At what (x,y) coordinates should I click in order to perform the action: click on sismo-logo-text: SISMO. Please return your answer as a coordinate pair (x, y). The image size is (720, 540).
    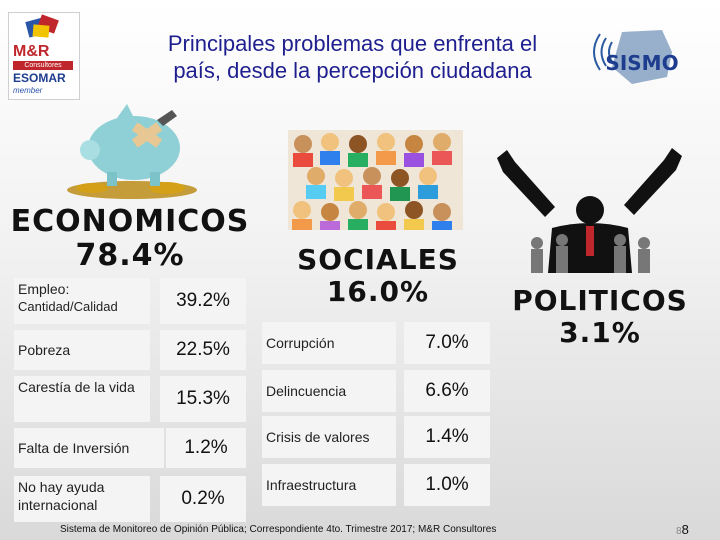
    Looking at the image, I should click on (641, 63).